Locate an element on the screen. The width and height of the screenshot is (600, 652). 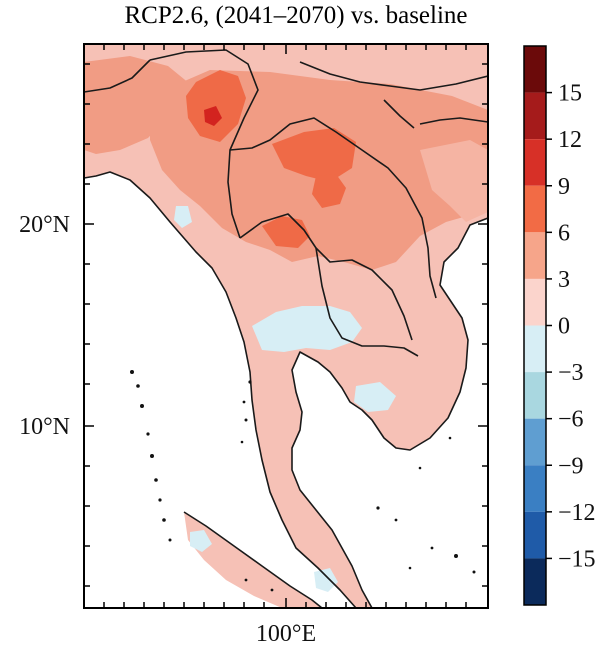
cooling-zone-sumatra is located at coordinates (201, 541).